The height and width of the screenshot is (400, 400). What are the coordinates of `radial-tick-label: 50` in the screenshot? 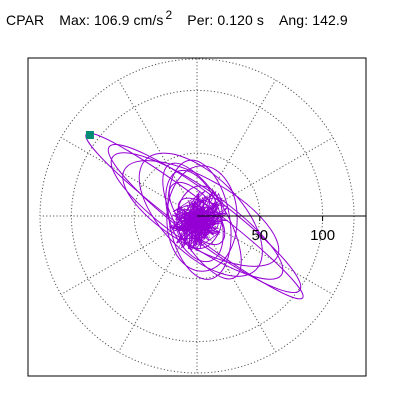 It's located at (259, 235).